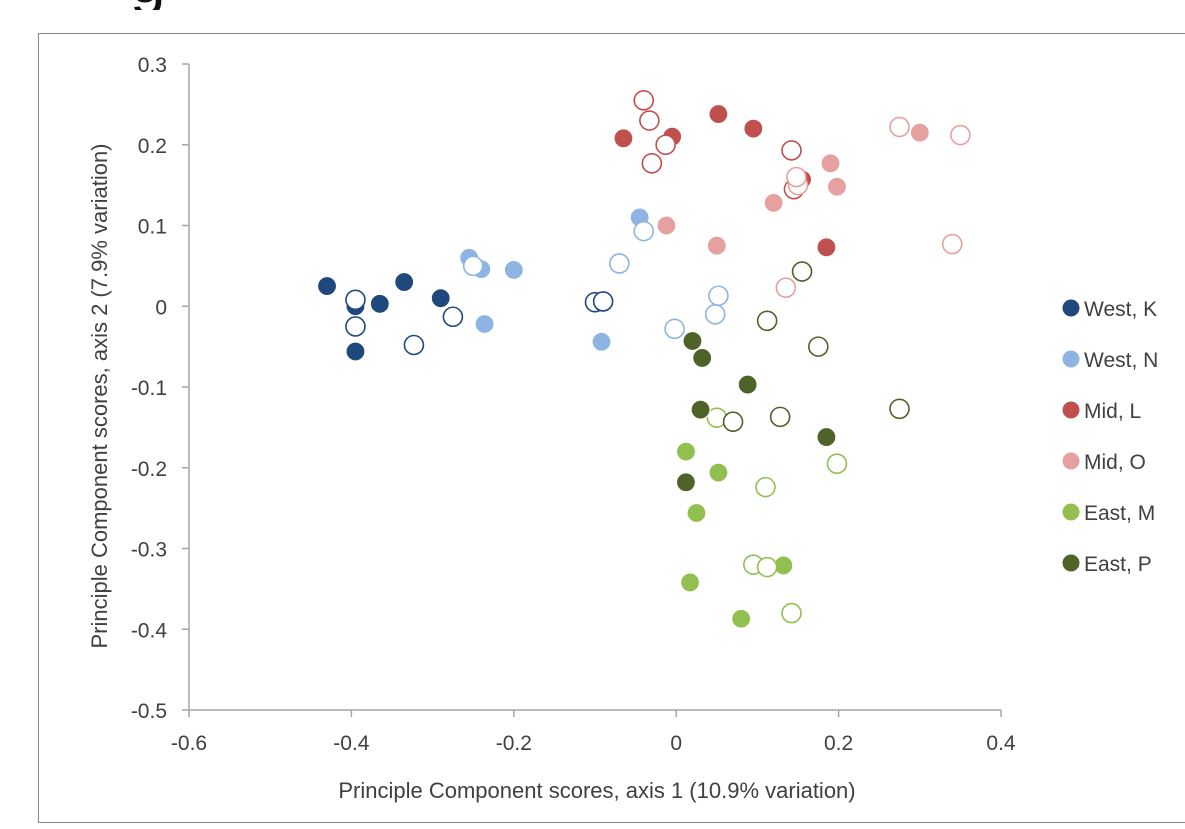  What do you see at coordinates (1001, 743) in the screenshot?
I see `x-tick-label: 0.4` at bounding box center [1001, 743].